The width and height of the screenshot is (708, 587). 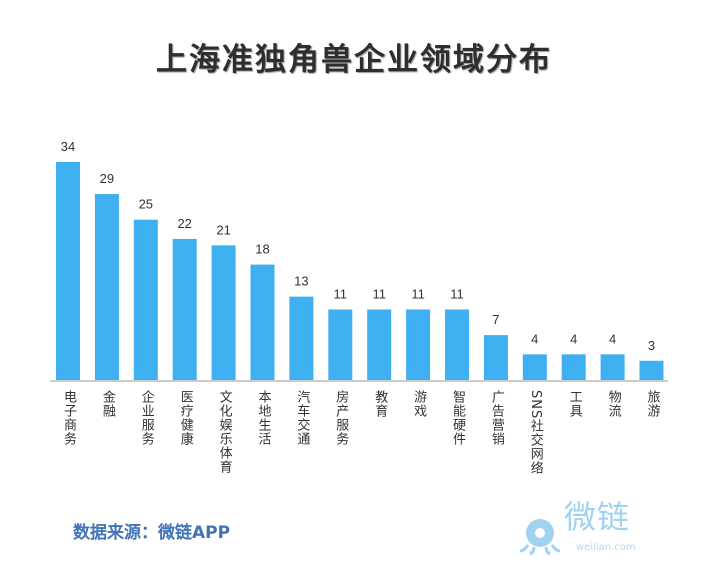 What do you see at coordinates (574, 404) in the screenshot?
I see `x-tick-label: 工具` at bounding box center [574, 404].